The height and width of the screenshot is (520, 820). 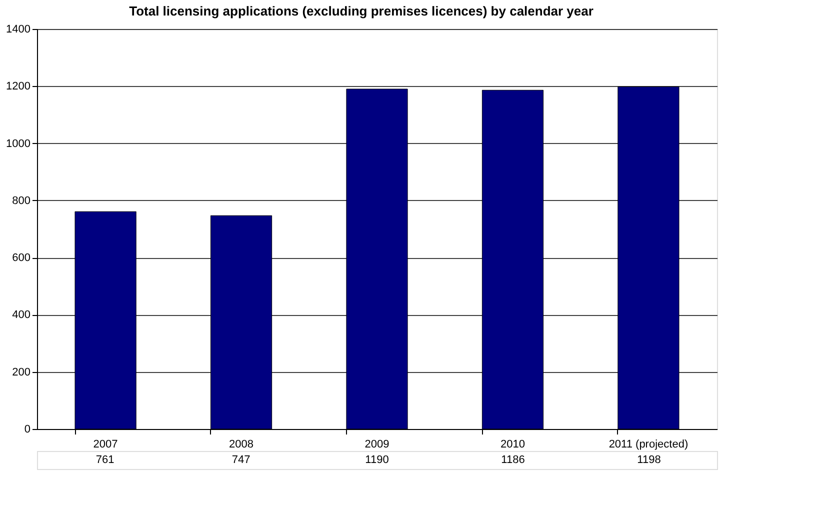 I want to click on data-label: 747, so click(x=241, y=460).